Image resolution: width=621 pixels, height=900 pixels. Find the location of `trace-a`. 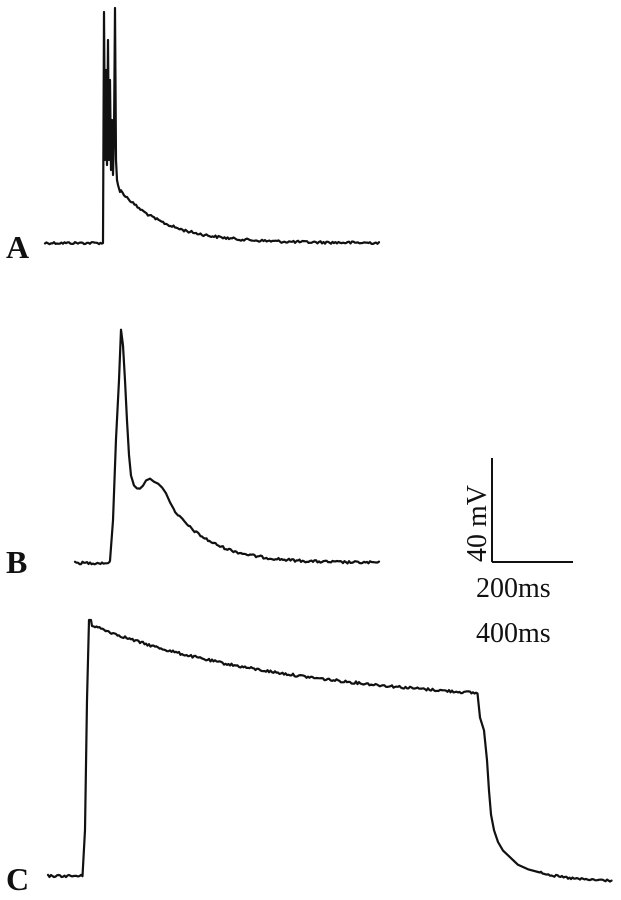

trace-a is located at coordinates (212, 126).